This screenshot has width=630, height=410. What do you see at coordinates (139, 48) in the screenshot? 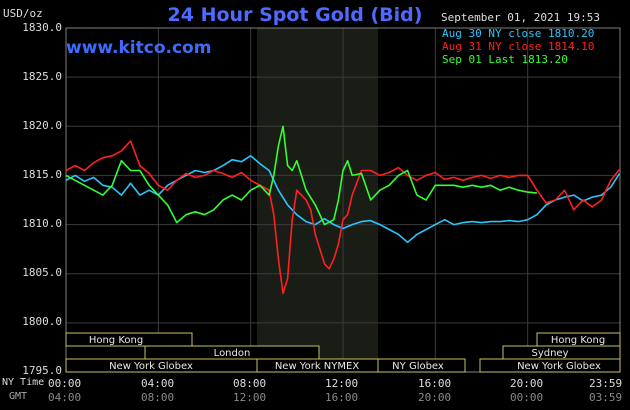
I see `site-watermark: www.kitco.com` at bounding box center [139, 48].